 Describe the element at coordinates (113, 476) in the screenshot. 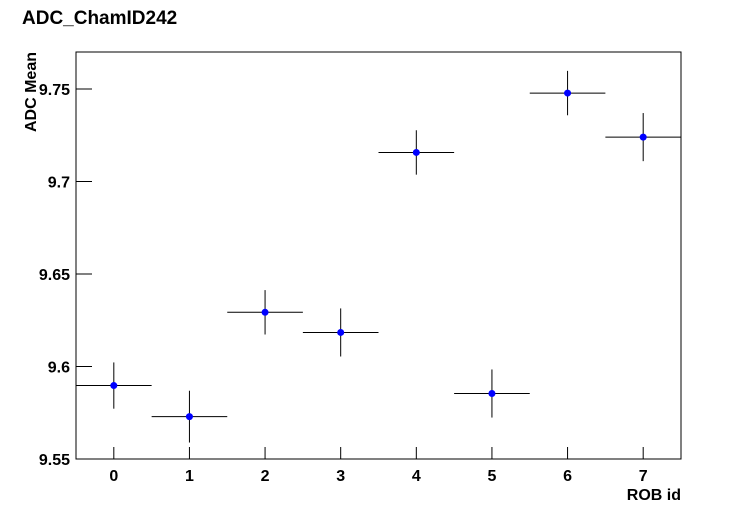

I see `x-tick-label: 0` at that location.